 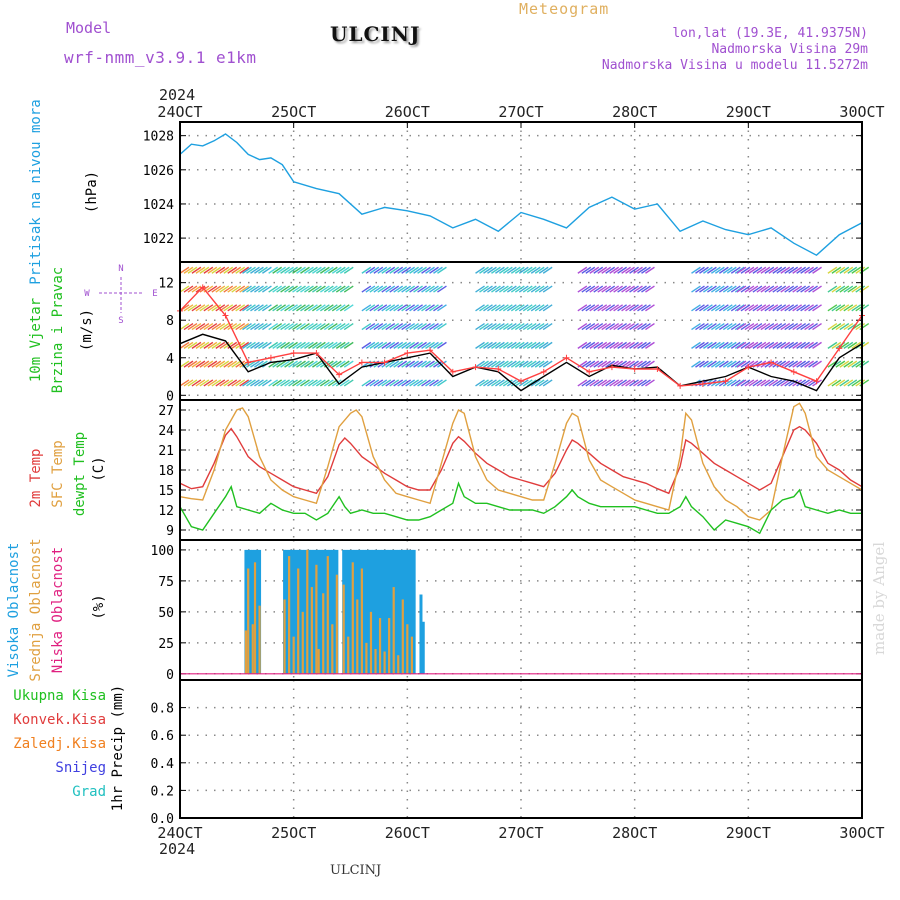 What do you see at coordinates (59, 696) in the screenshot?
I see `legend-entry: Ukupna Kisa` at bounding box center [59, 696].